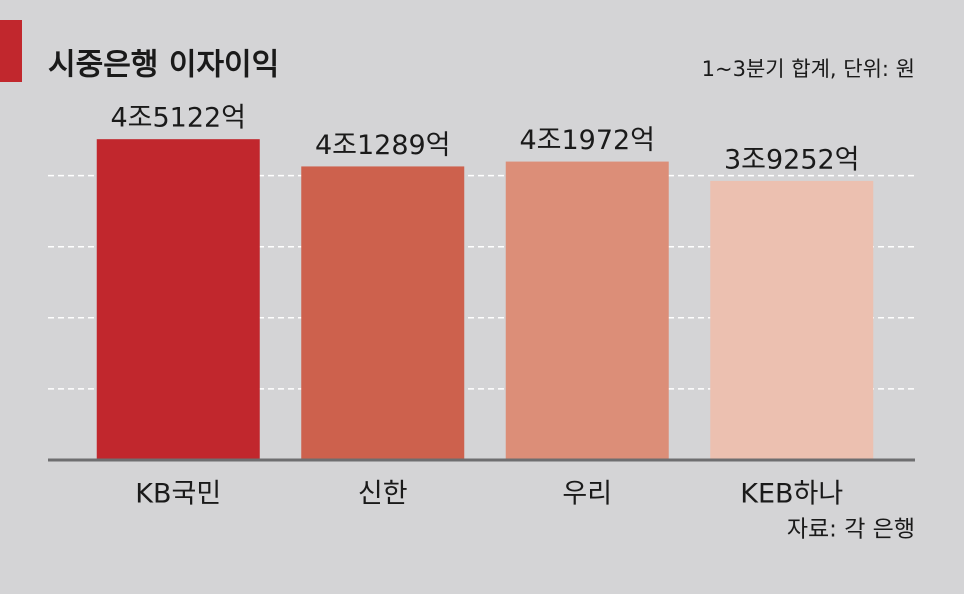 This screenshot has height=594, width=964. Describe the element at coordinates (163, 65) in the screenshot. I see `chart-title: 시중은행 이자이익` at that location.